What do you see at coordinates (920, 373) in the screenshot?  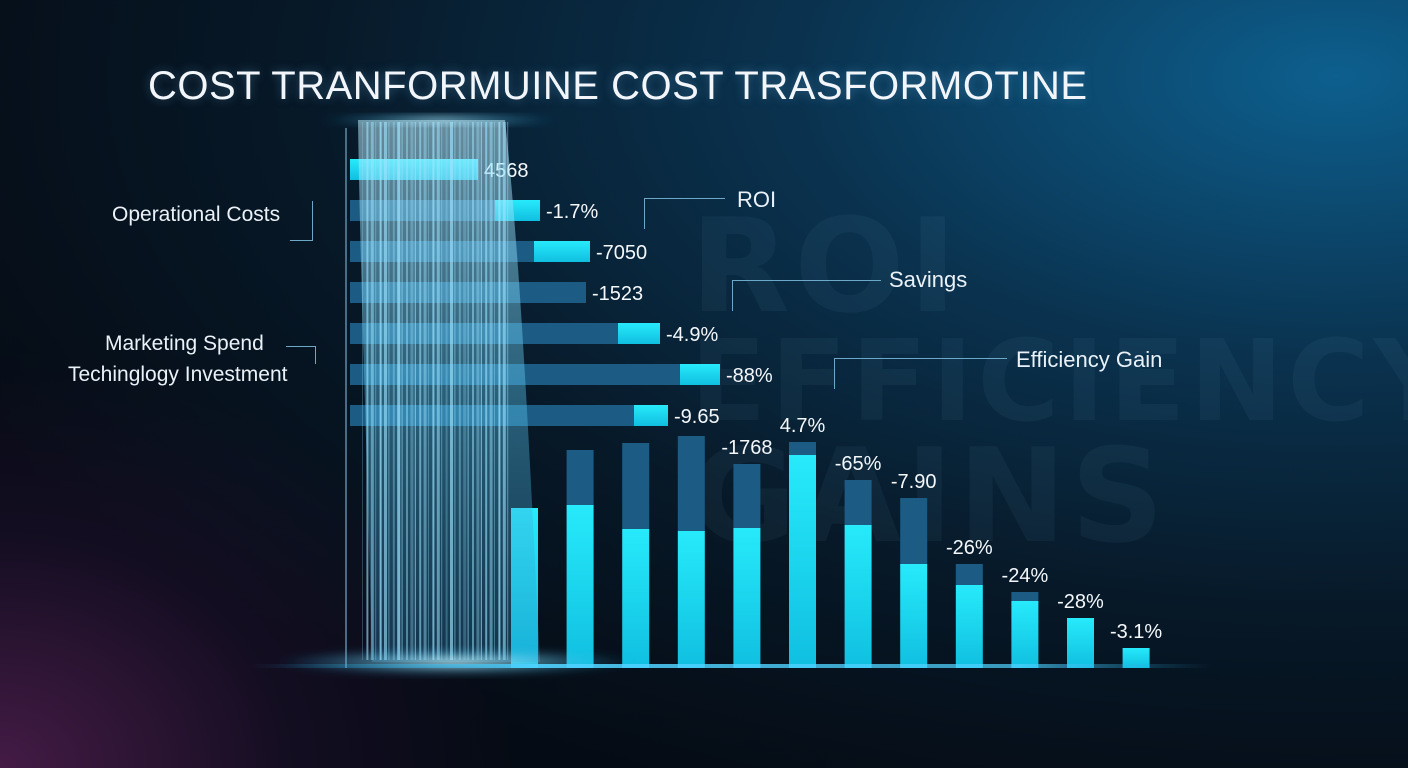 I see `bracket-efficiency-gain` at bounding box center [920, 373].